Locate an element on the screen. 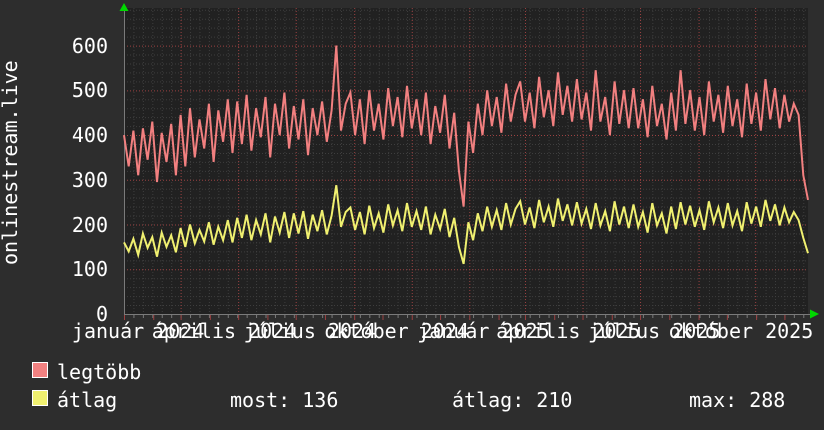  x-axis-label: április 2025 is located at coordinates (568, 331).